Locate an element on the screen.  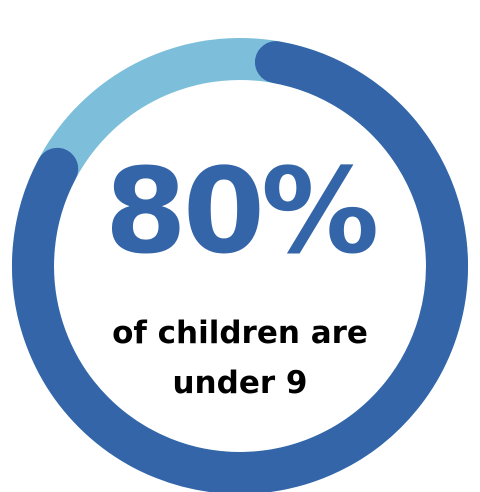
caption-line-1: of children are is located at coordinates (240, 333).